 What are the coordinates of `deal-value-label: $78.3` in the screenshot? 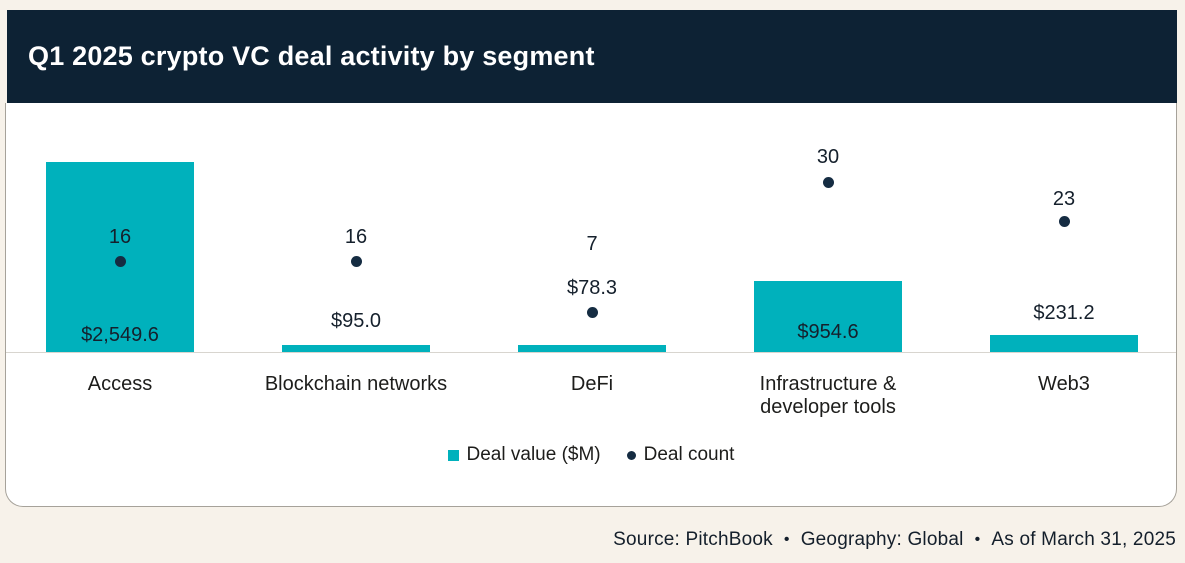 It's located at (592, 288).